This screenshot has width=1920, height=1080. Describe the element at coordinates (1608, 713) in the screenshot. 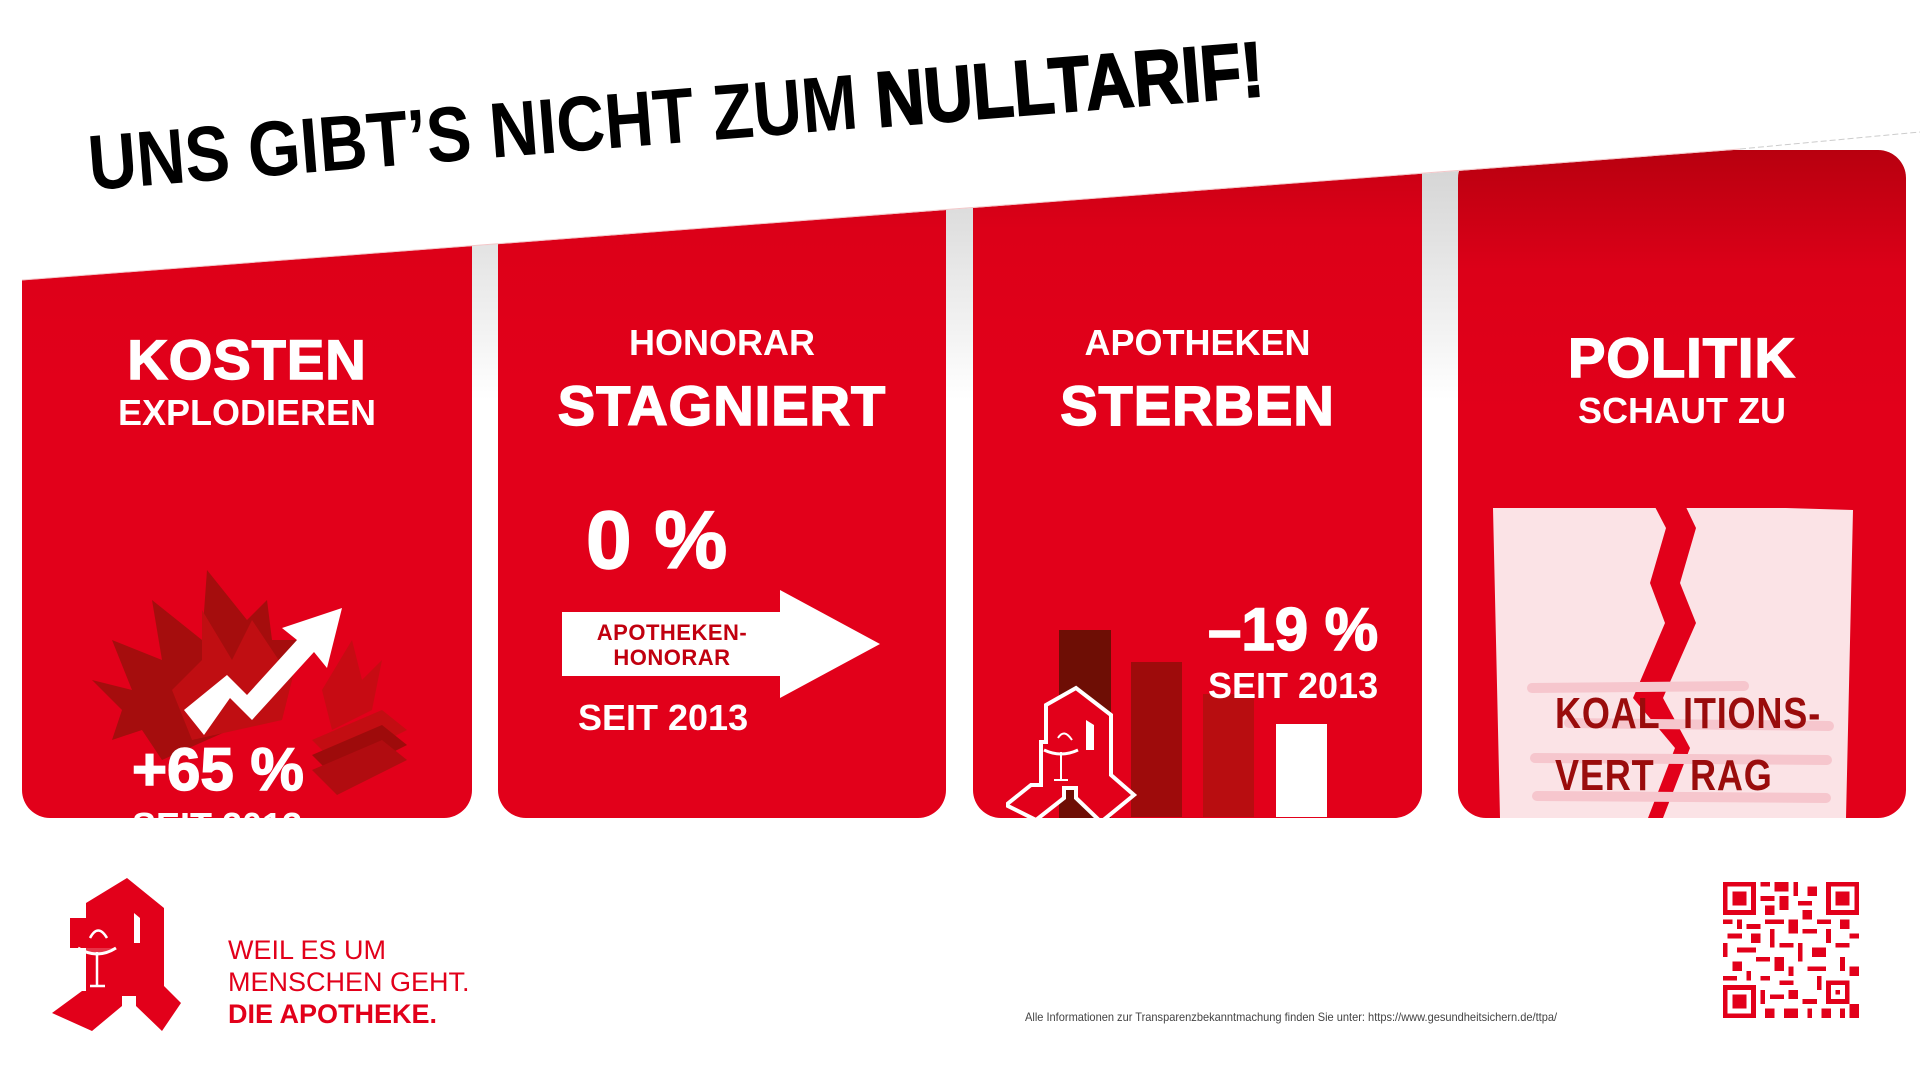

I see `doc-text-part: KOAL` at that location.